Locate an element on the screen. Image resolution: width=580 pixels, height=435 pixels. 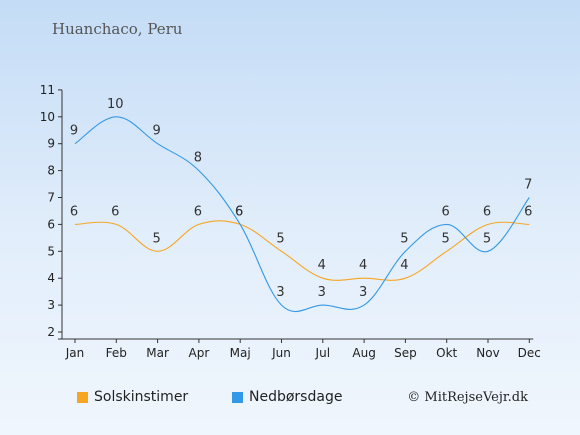
y-tick-label: 3 is located at coordinates (51, 305).